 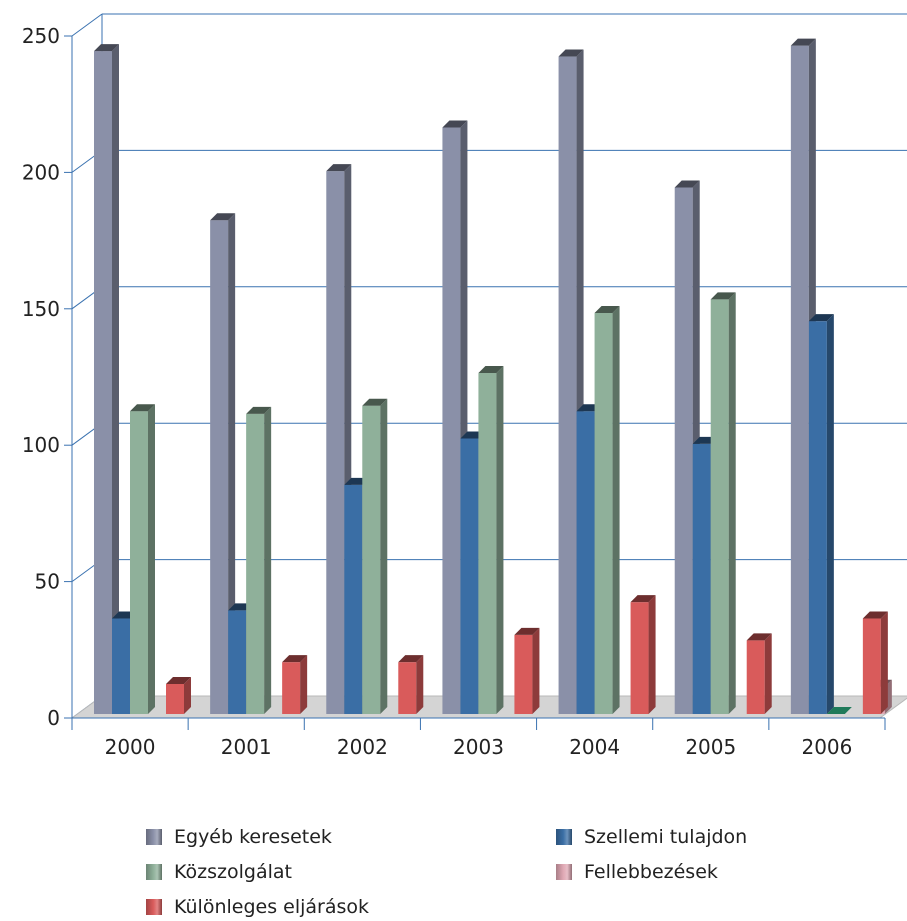 What do you see at coordinates (362, 747) in the screenshot?
I see `x-tick-label: 2002` at bounding box center [362, 747].